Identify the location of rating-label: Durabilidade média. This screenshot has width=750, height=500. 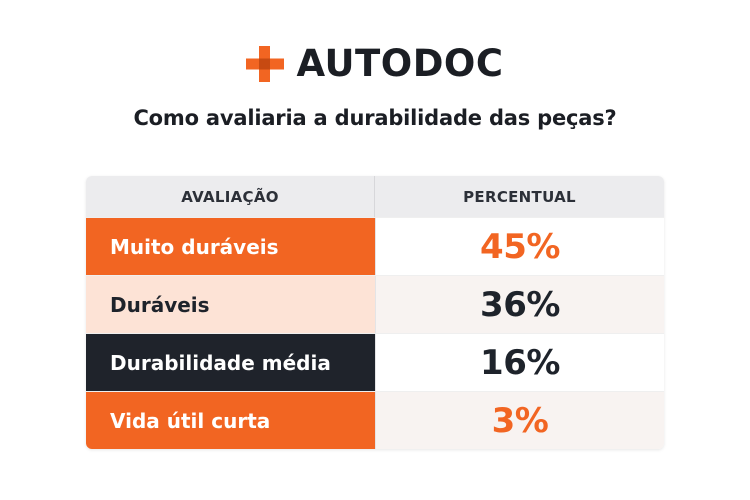
(220, 362).